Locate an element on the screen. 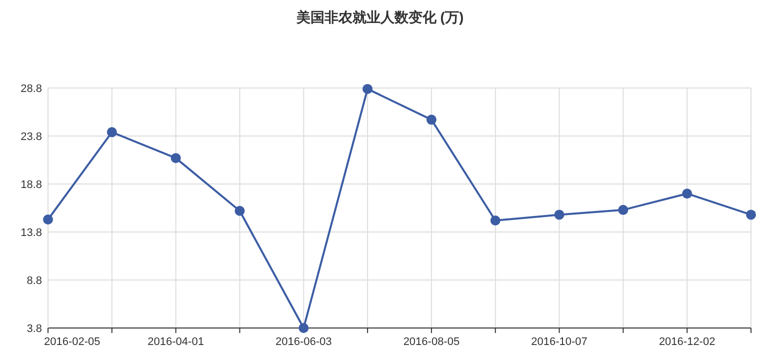 This screenshot has height=356, width=760. y-tick-label: 8.8 is located at coordinates (34, 281).